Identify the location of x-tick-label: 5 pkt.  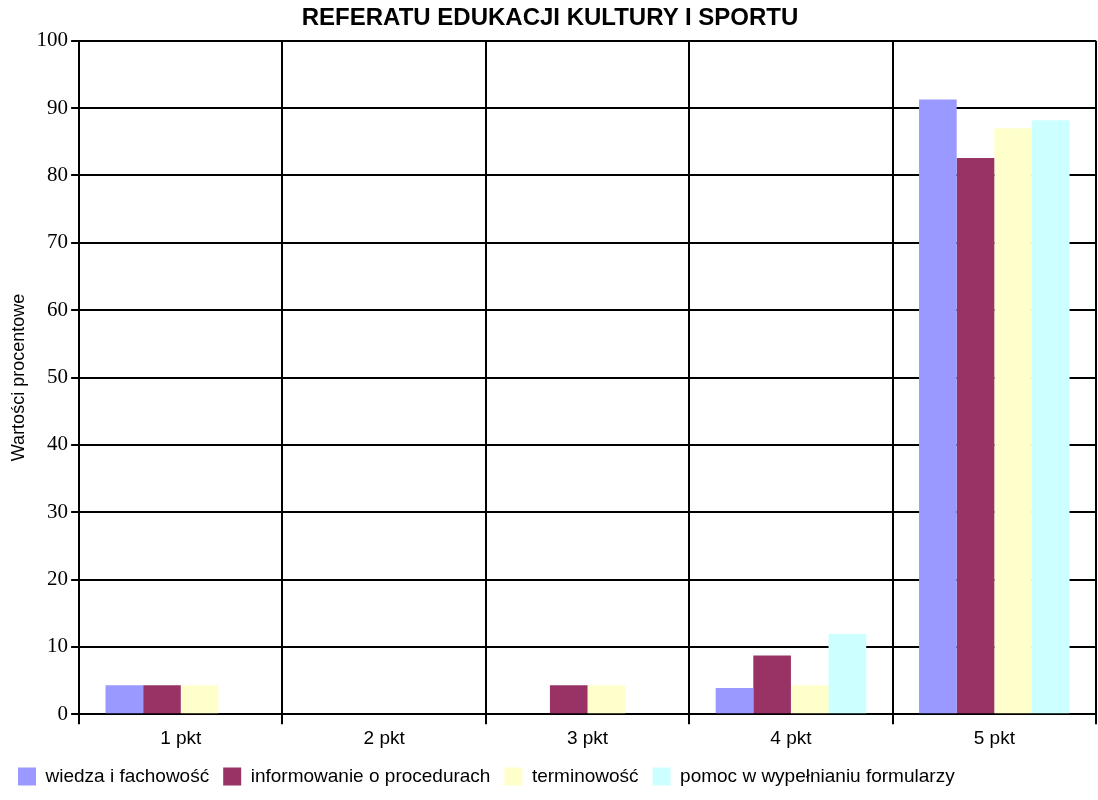
(994, 737).